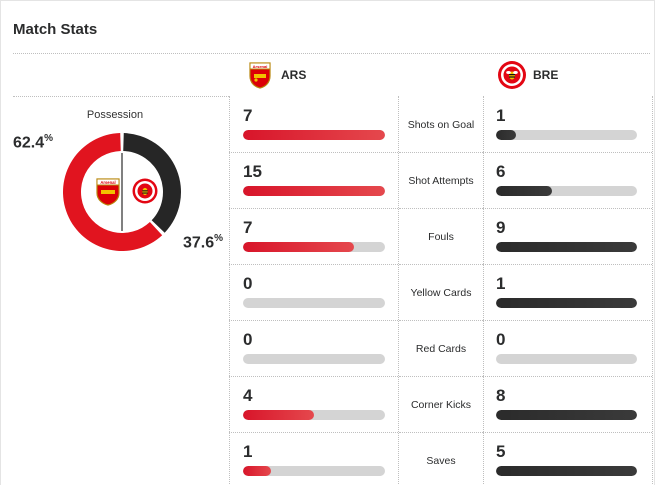  What do you see at coordinates (441, 125) in the screenshot?
I see `stat-label: Shots on Goal` at bounding box center [441, 125].